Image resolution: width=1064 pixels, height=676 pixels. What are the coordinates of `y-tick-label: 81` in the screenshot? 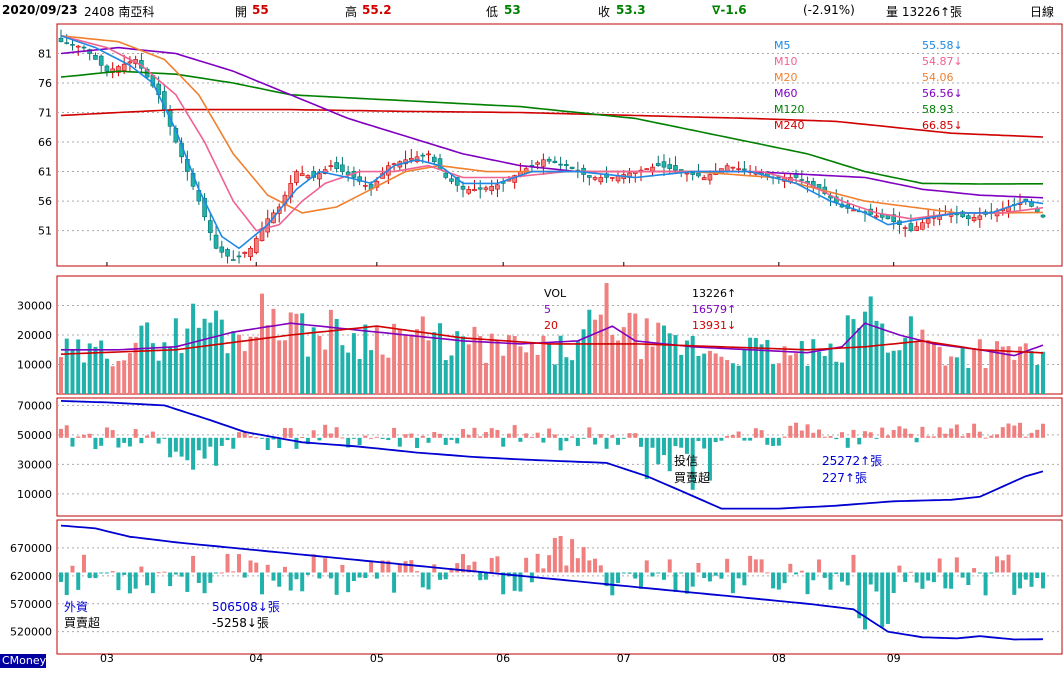 It's located at (45, 54).